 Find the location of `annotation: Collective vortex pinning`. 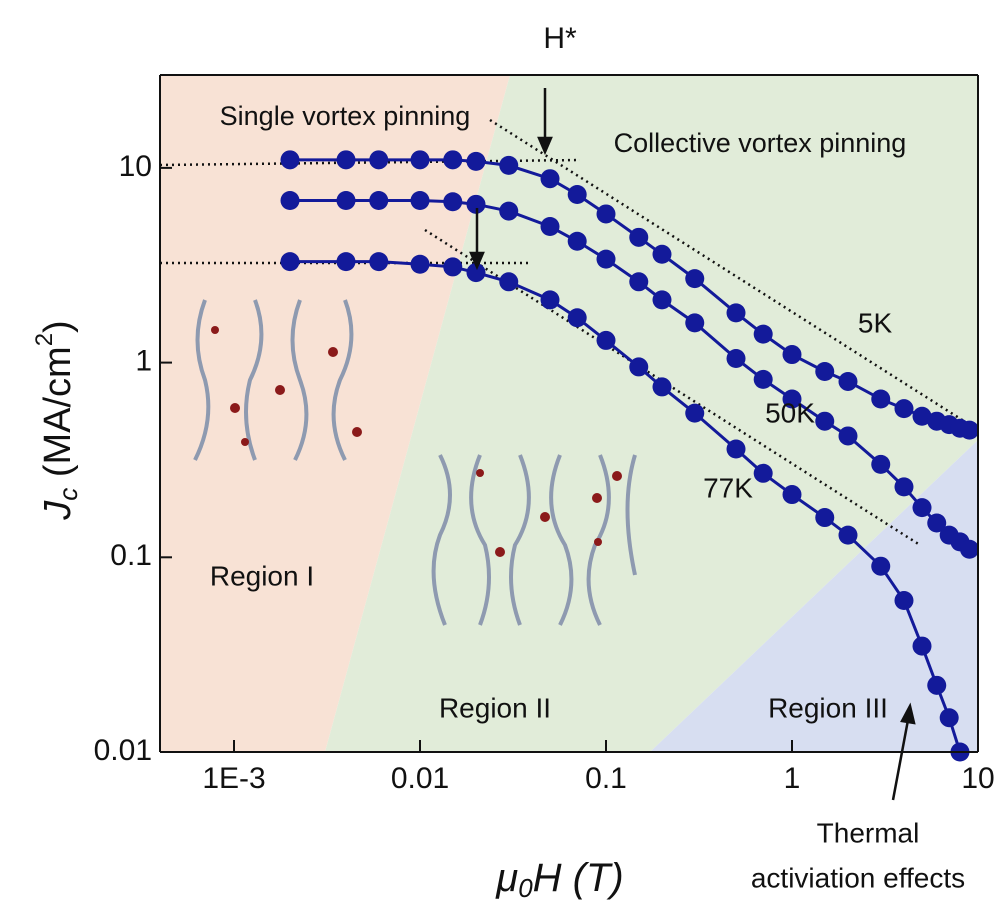

annotation: Collective vortex pinning is located at coordinates (760, 143).